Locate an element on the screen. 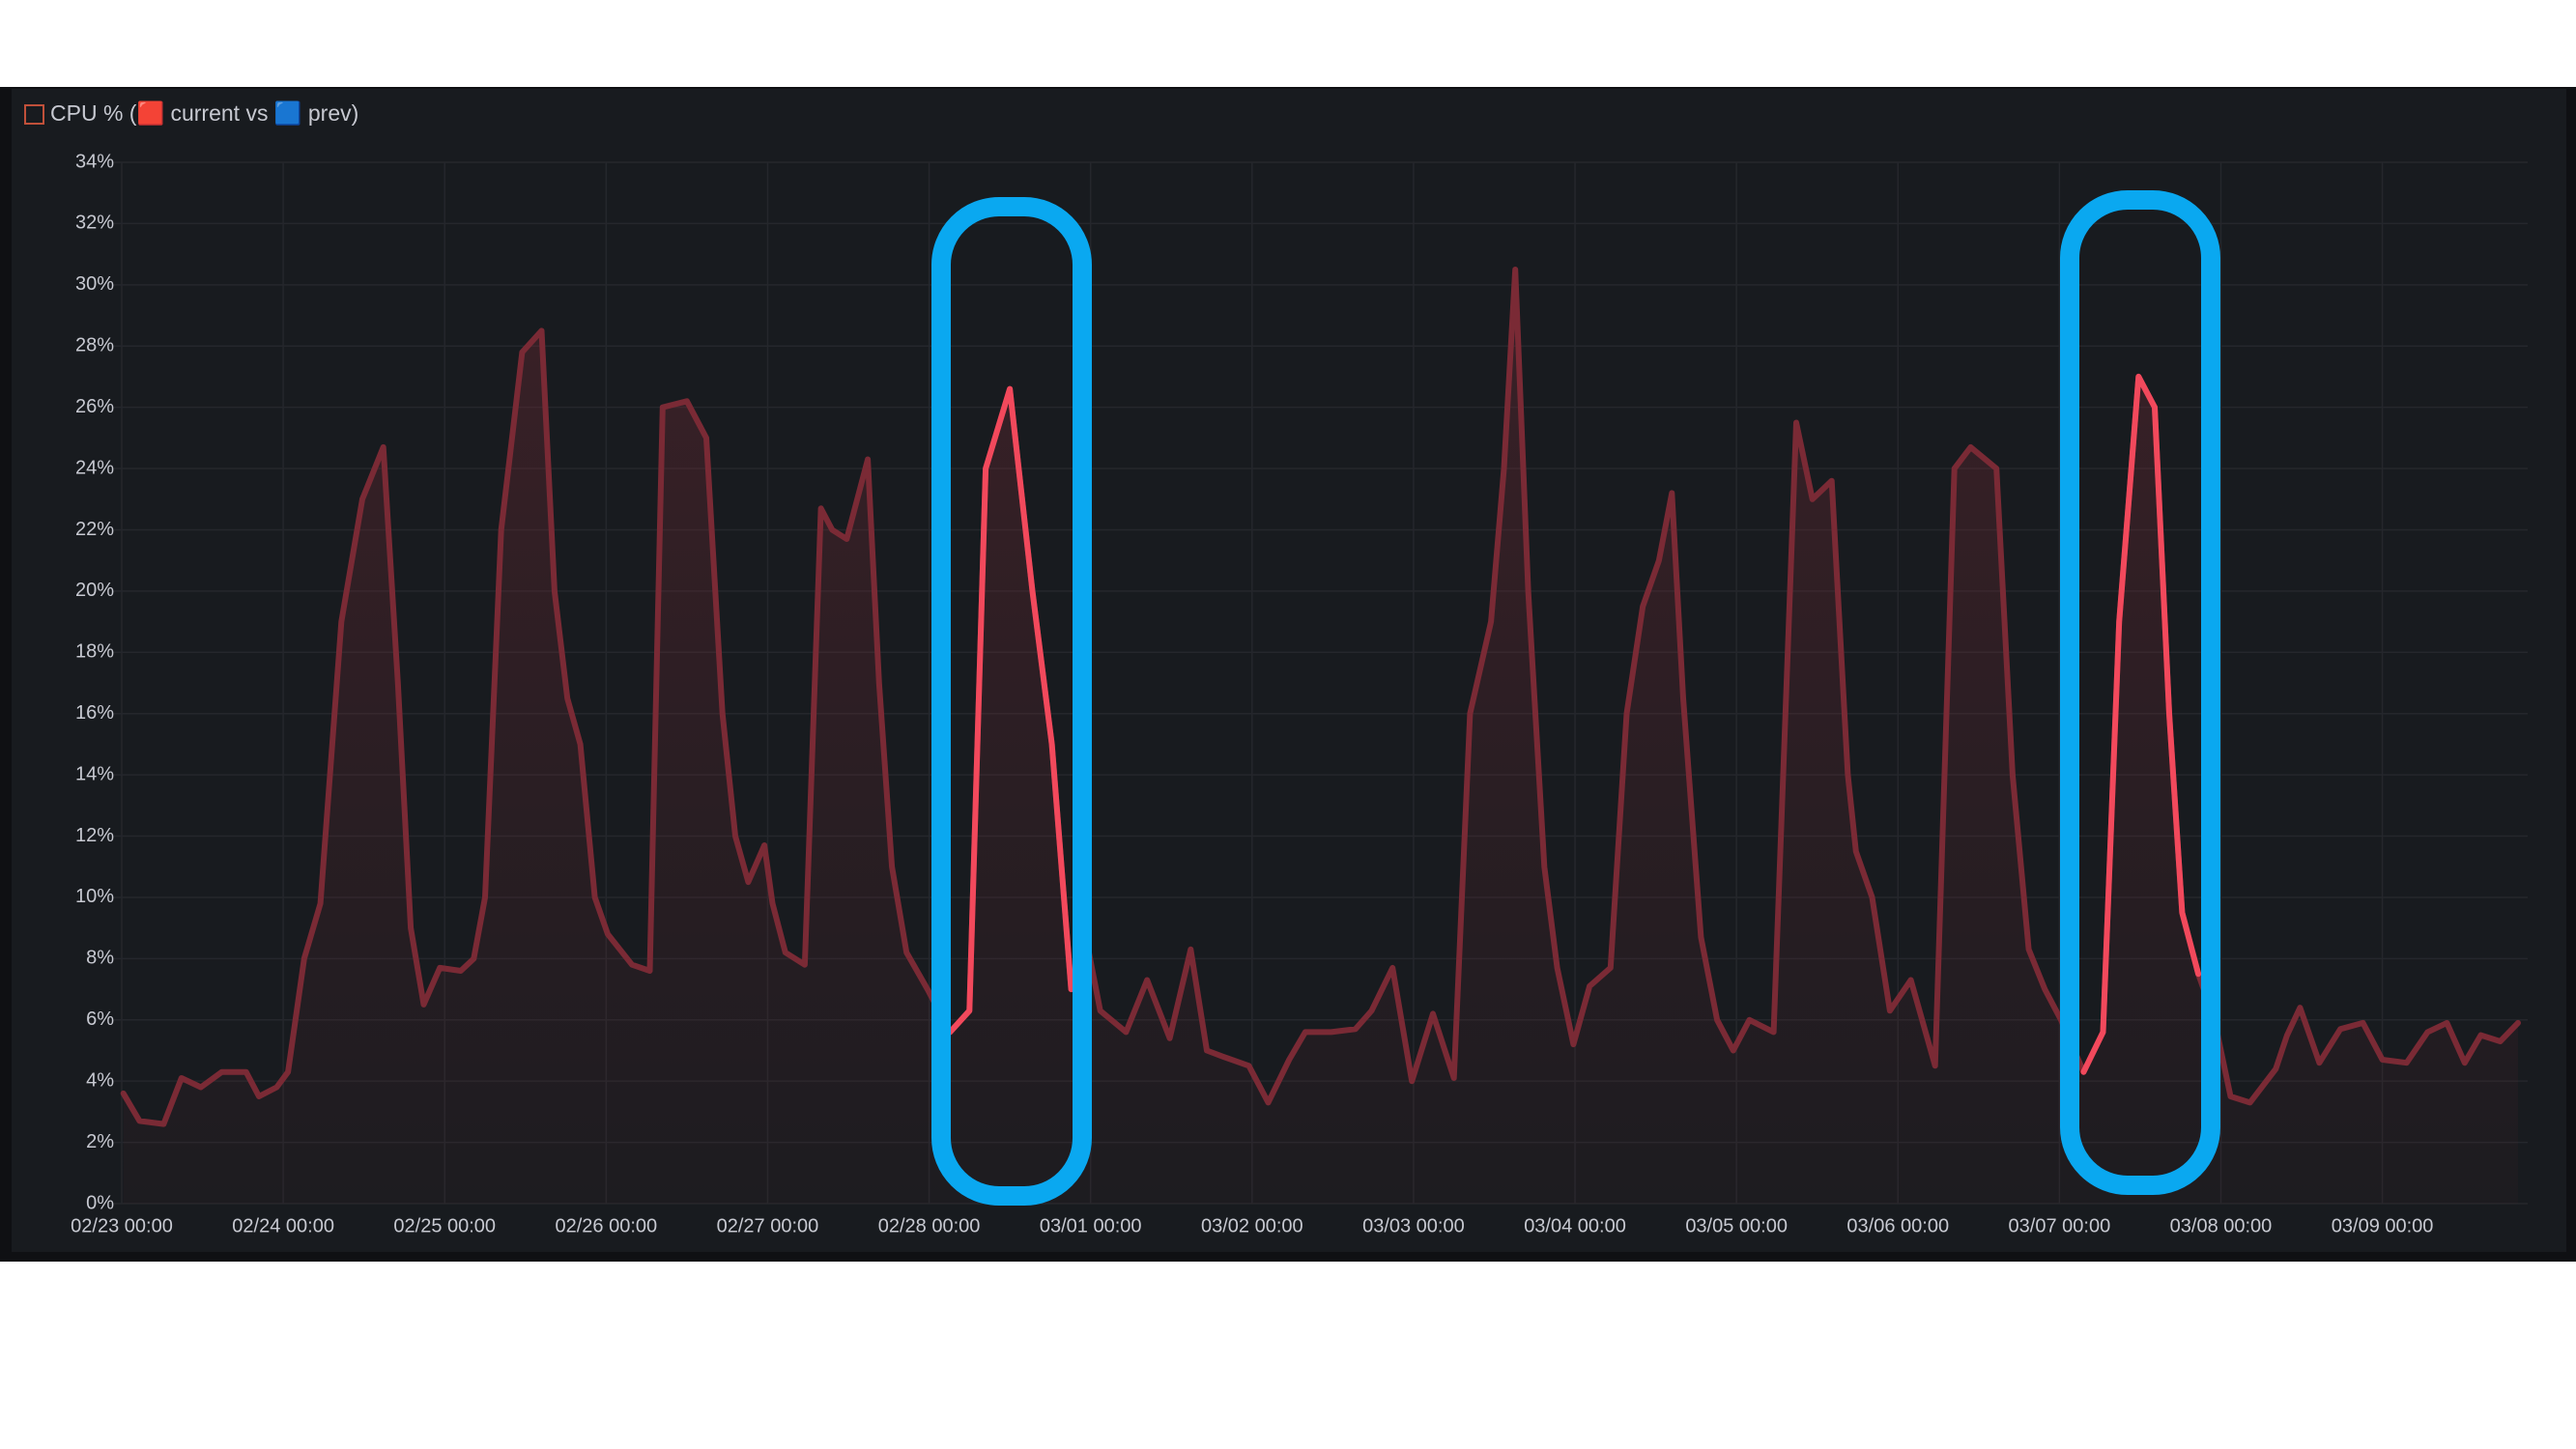 The width and height of the screenshot is (2576, 1449). y-tick-label: 18% is located at coordinates (95, 652).